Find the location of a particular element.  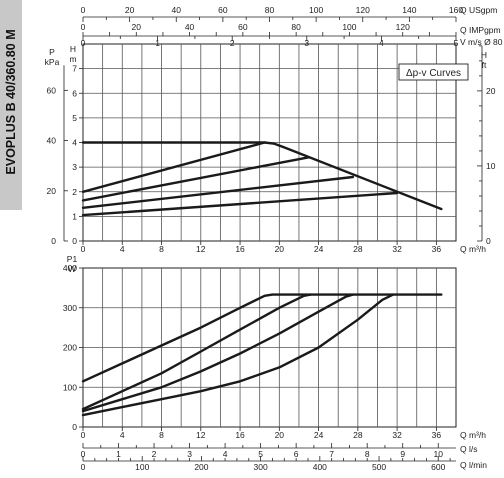

ls-tick-label: 9 is located at coordinates (402, 454).